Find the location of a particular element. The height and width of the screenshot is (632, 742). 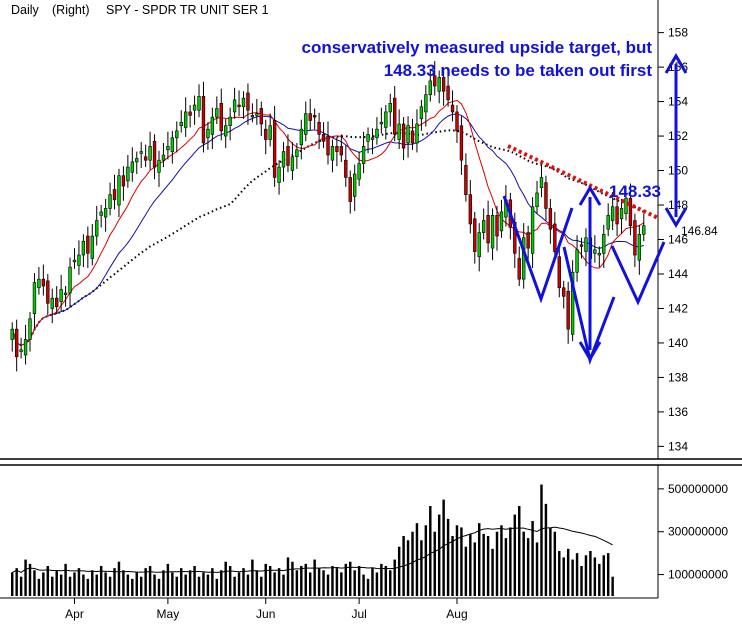

volume-series is located at coordinates (312, 540).